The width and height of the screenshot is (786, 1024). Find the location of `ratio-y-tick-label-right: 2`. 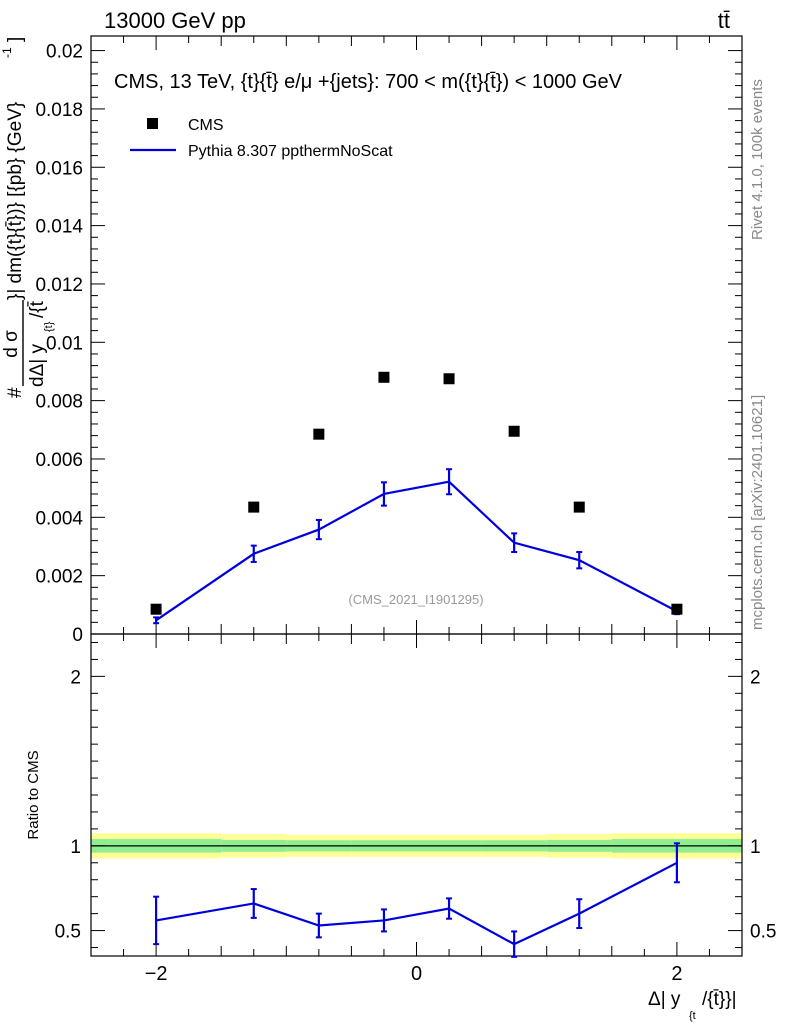

ratio-y-tick-label-right: 2 is located at coordinates (755, 677).